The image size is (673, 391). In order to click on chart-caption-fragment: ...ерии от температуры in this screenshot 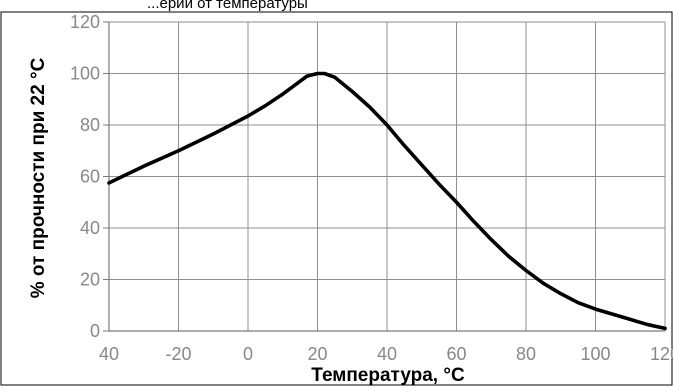, I will do `click(227, 6)`.